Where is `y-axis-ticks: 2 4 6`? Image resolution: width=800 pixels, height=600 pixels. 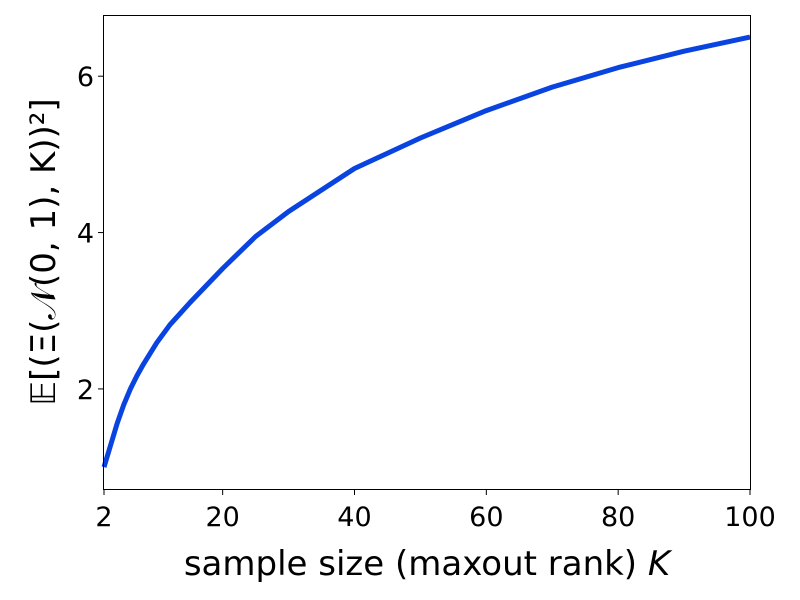
y-axis-ticks: 2 4 6 is located at coordinates (90, 234).